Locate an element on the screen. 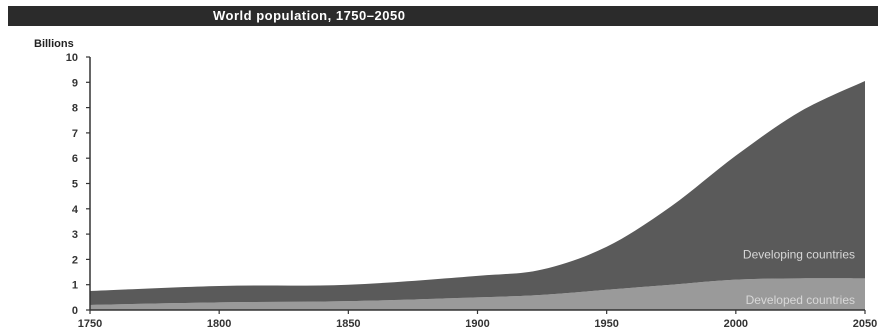 Image resolution: width=885 pixels, height=331 pixels. chart-title: World population, 1750–2050 is located at coordinates (309, 15).